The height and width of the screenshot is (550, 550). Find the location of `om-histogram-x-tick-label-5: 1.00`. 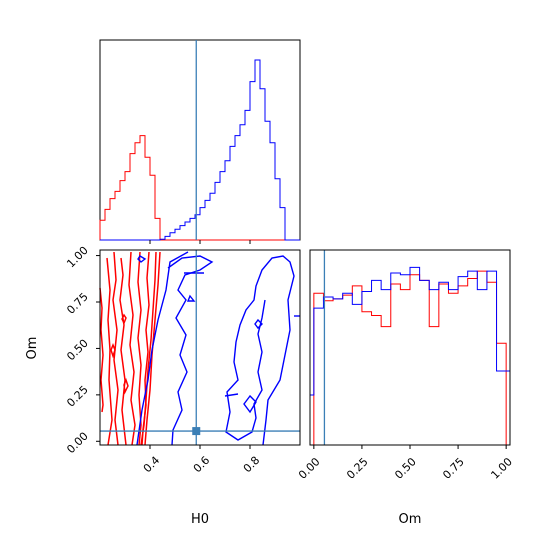

om-histogram-x-tick-label-5: 1.00 is located at coordinates (501, 468).